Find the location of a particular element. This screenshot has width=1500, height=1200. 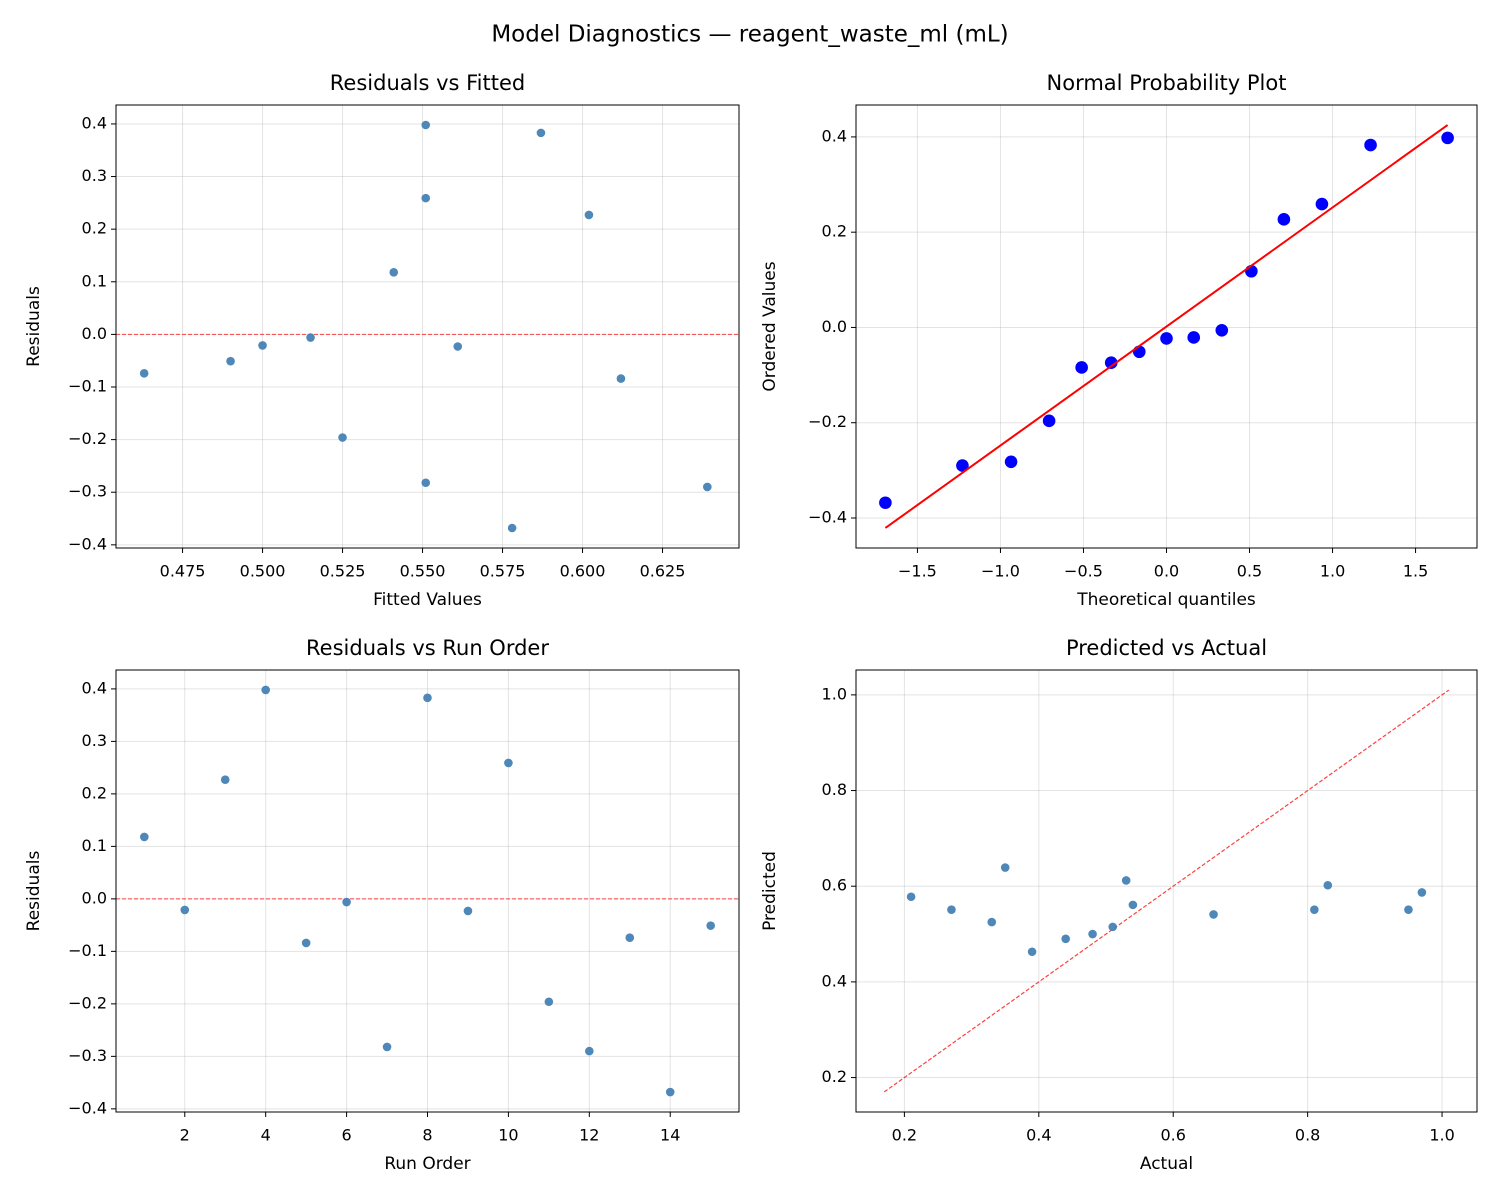

x-tick-label: 0.500 is located at coordinates (263, 571).